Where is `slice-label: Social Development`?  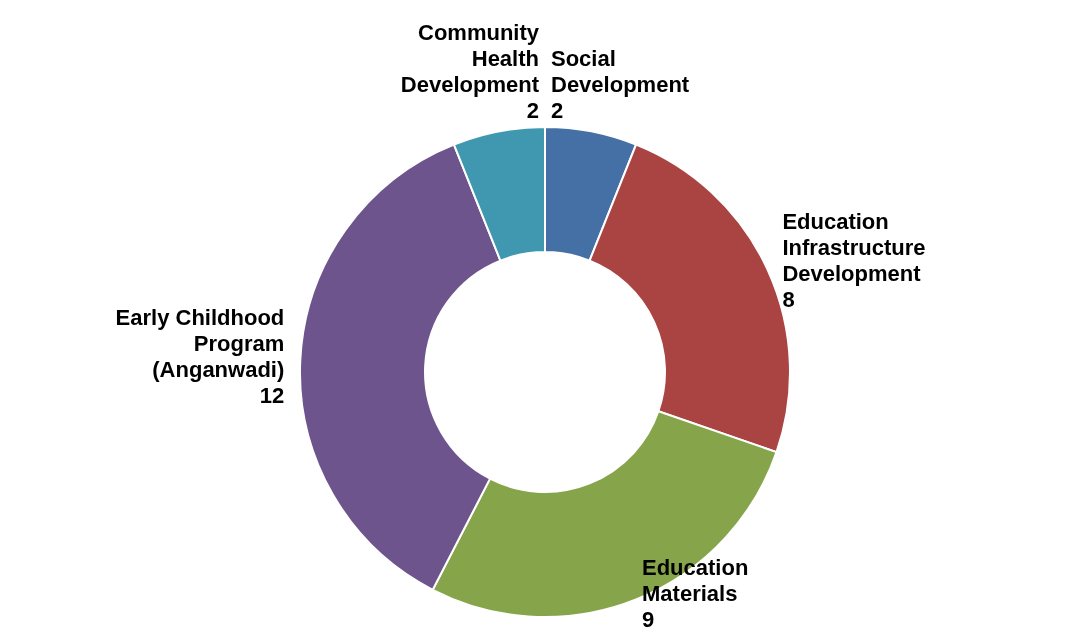
slice-label: Social Development is located at coordinates (620, 71).